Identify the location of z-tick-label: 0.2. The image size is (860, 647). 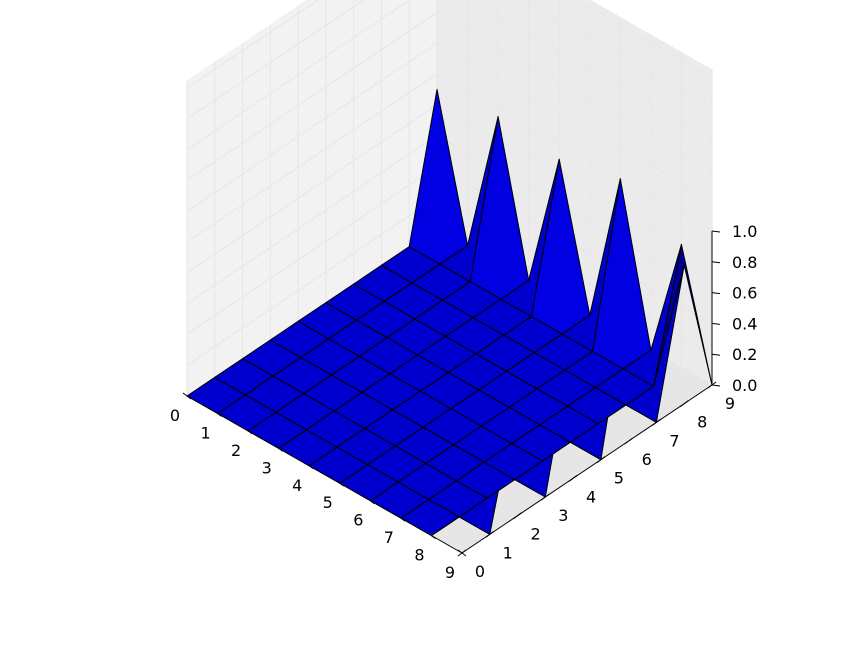
(744, 354).